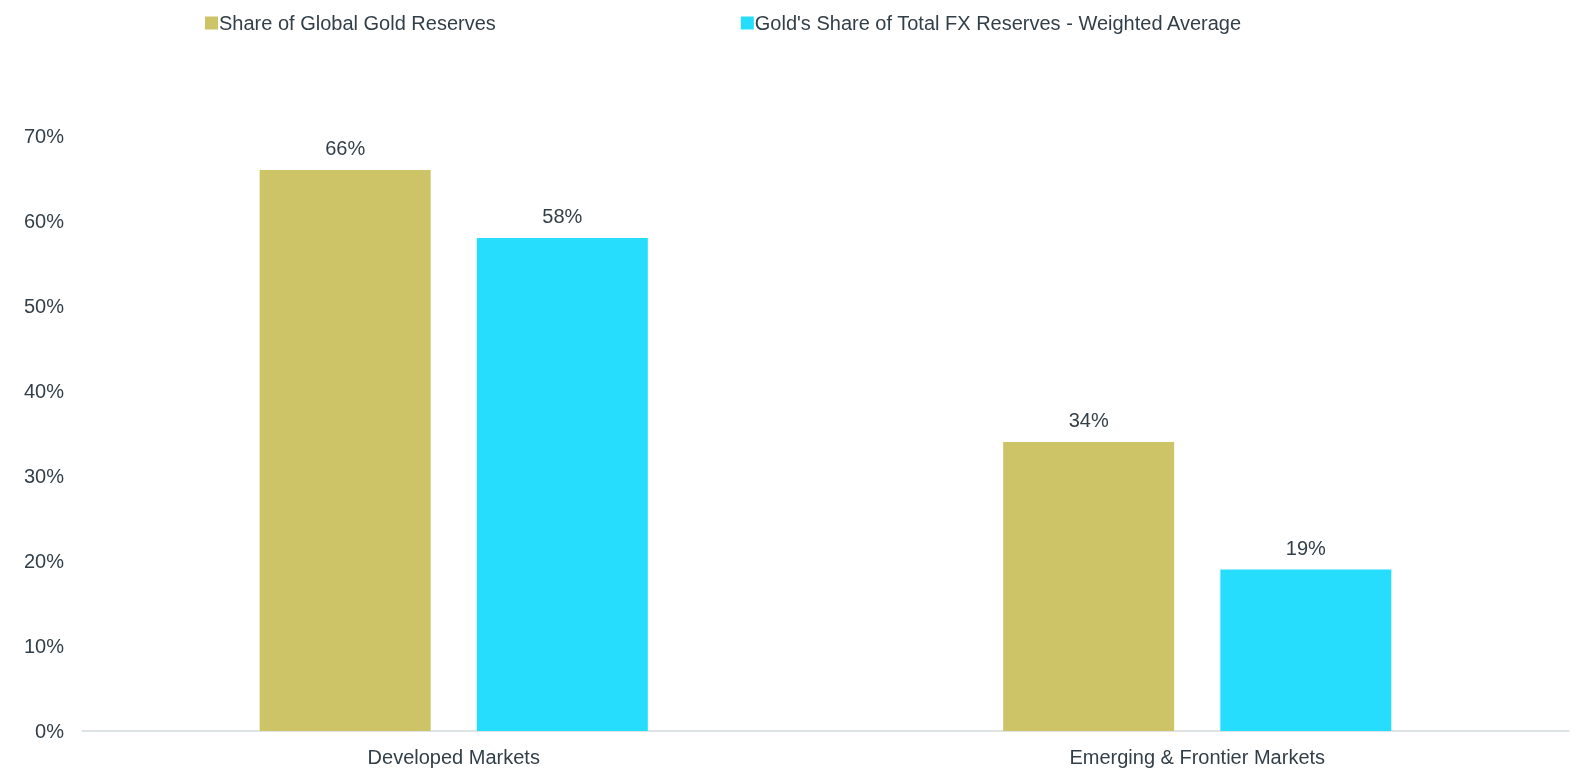 Image resolution: width=1591 pixels, height=781 pixels. What do you see at coordinates (44, 306) in the screenshot?
I see `y-tick-label: 50%` at bounding box center [44, 306].